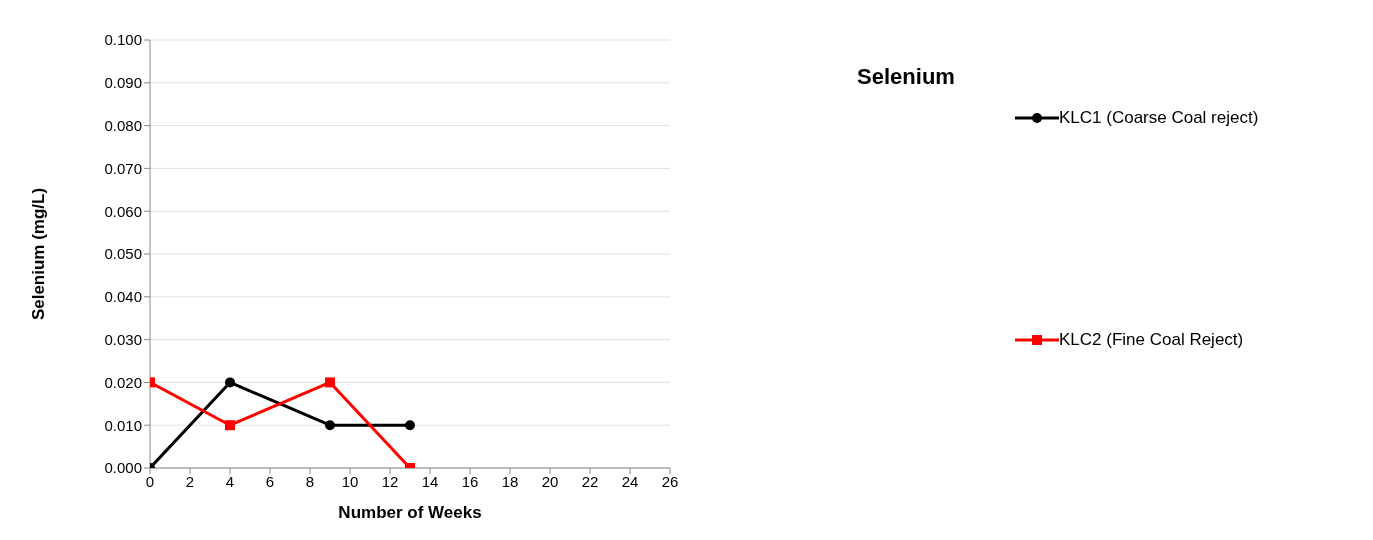 The height and width of the screenshot is (540, 1373). Describe the element at coordinates (123, 339) in the screenshot. I see `y-tick-label: 0.030` at that location.